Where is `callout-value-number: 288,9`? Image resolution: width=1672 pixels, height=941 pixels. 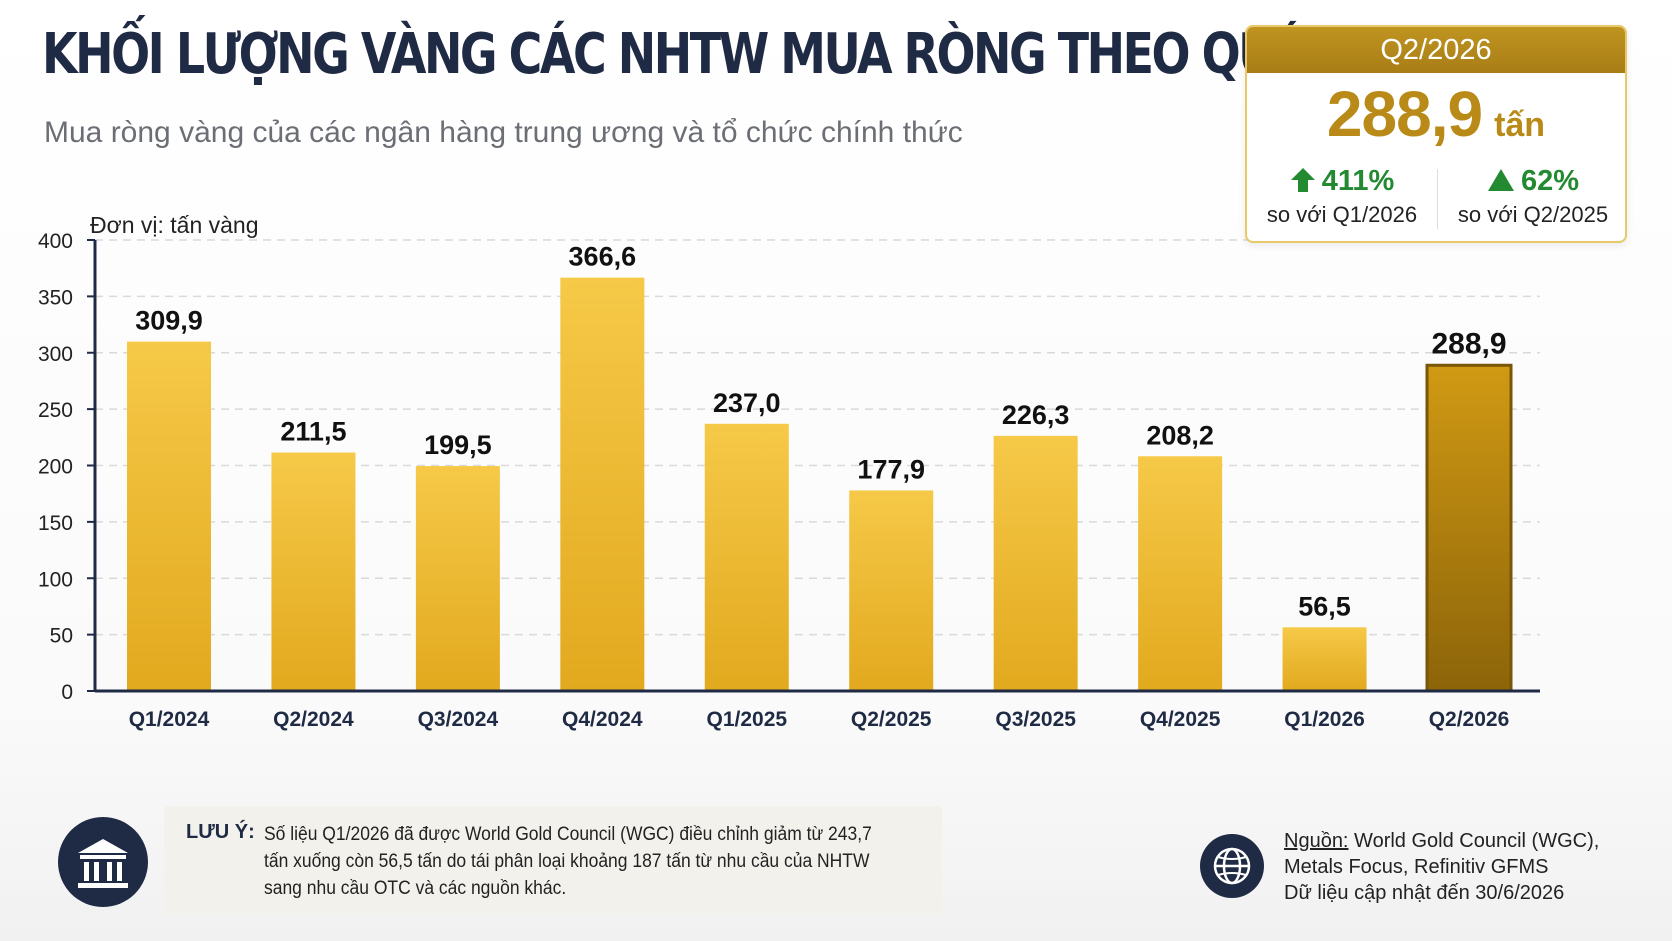
callout-value-number: 288,9 is located at coordinates (1404, 114).